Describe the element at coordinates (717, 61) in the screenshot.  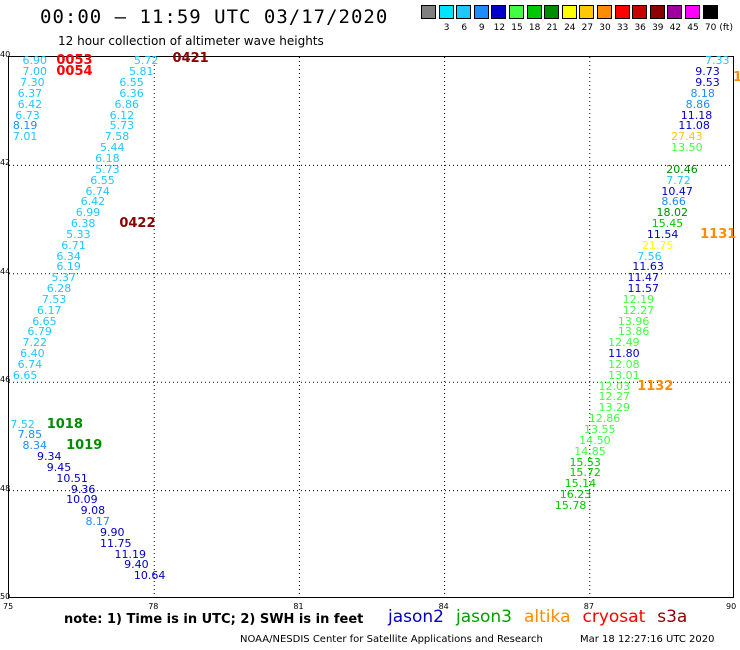
I see `wave-height-label: 7.33` at that location.